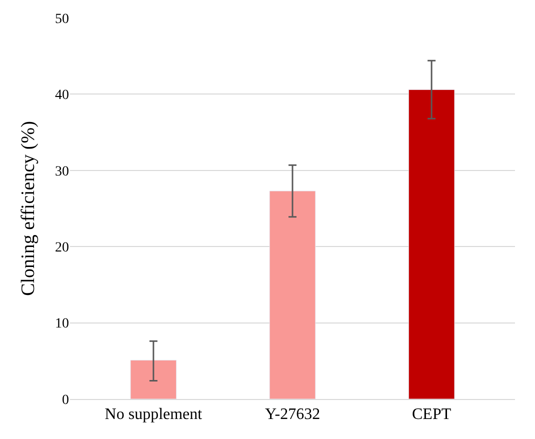  Describe the element at coordinates (65, 400) in the screenshot. I see `y-tick-label: 0` at that location.